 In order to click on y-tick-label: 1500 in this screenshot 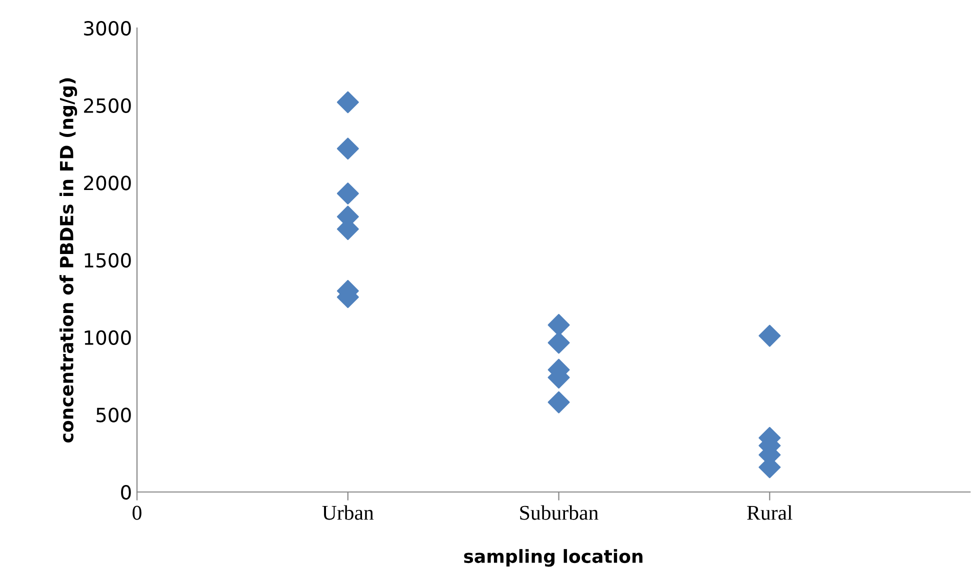, I will do `click(107, 260)`.